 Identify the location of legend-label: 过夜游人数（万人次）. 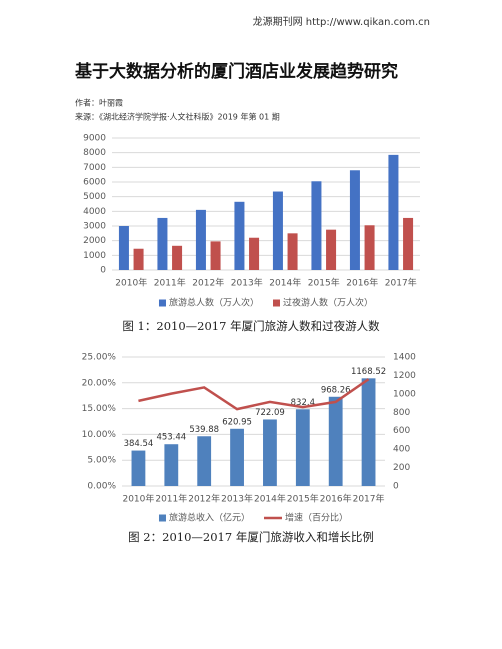
(328, 303).